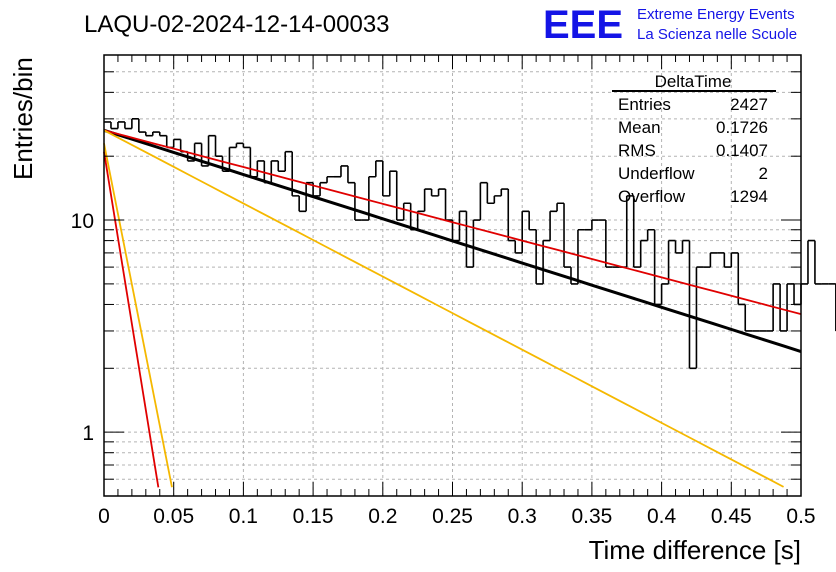 The height and width of the screenshot is (572, 836). What do you see at coordinates (243, 516) in the screenshot?
I see `x-tick-label: 0.1` at bounding box center [243, 516].